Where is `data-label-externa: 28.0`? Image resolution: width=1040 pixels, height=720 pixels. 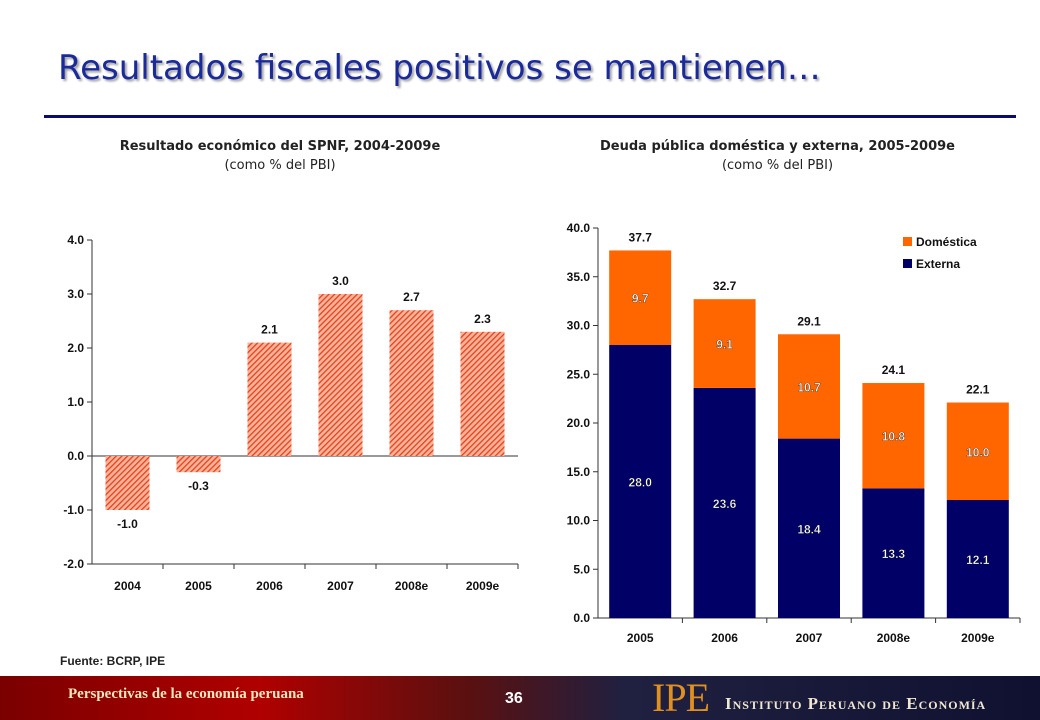 data-label-externa: 28.0 is located at coordinates (641, 483).